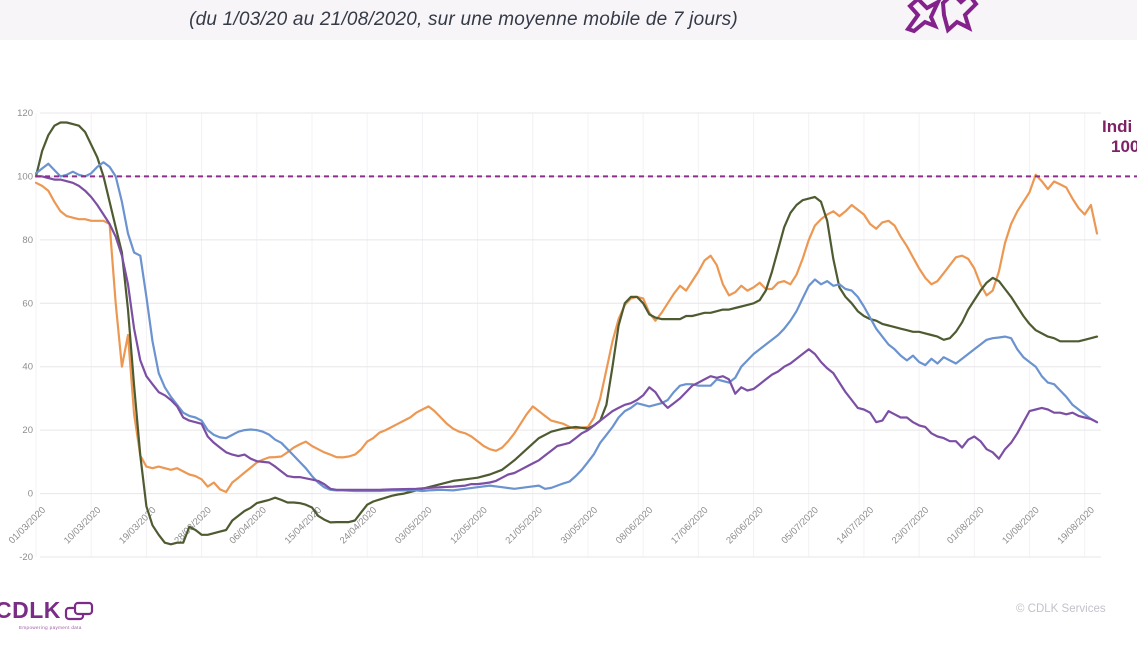 This screenshot has height=645, width=1137. Describe the element at coordinates (799, 525) in the screenshot. I see `x-tick-label: 05/07/2020` at that location.